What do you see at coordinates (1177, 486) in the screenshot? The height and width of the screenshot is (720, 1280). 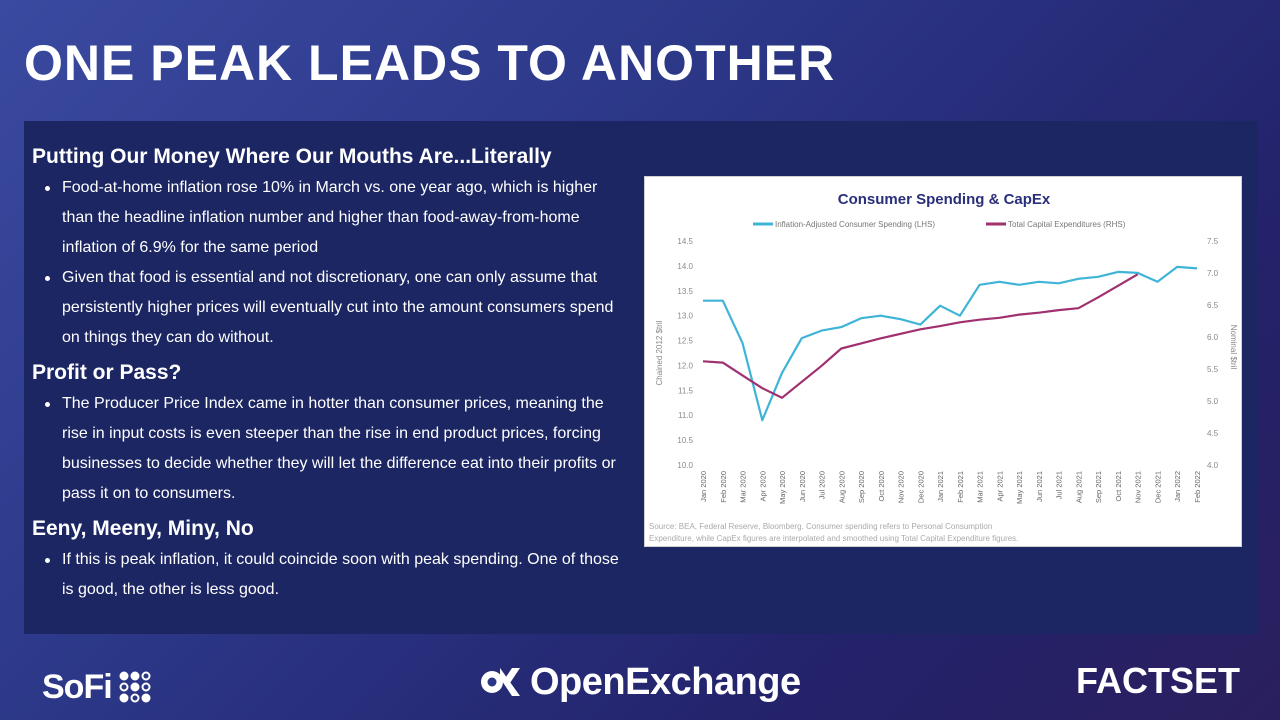 I see `x-tick-label: Jan 2022` at bounding box center [1177, 486].